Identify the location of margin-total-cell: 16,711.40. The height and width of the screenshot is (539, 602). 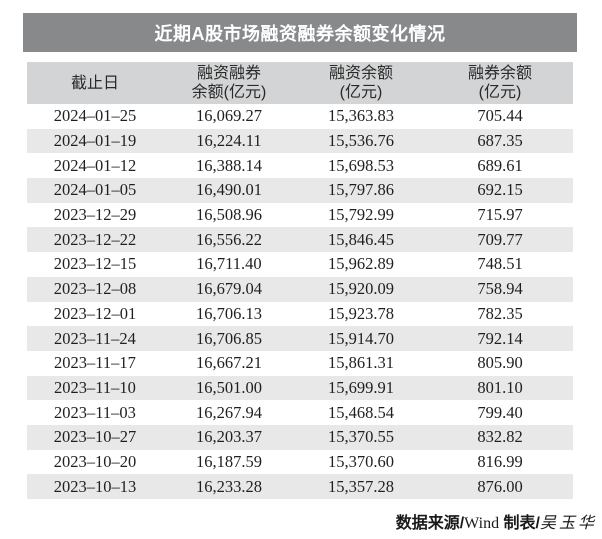
(229, 264).